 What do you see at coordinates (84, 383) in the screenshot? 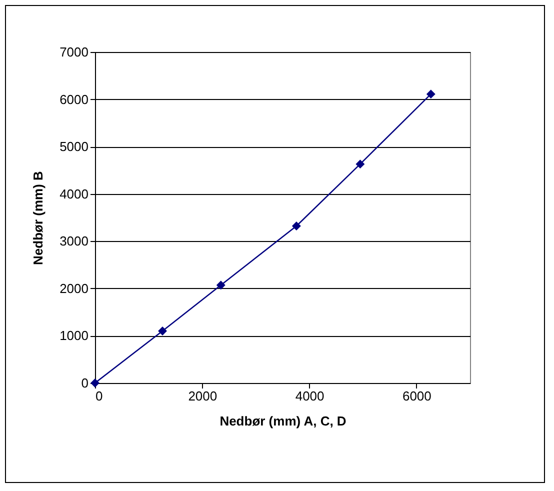
I see `y-tick-label: 0` at bounding box center [84, 383].